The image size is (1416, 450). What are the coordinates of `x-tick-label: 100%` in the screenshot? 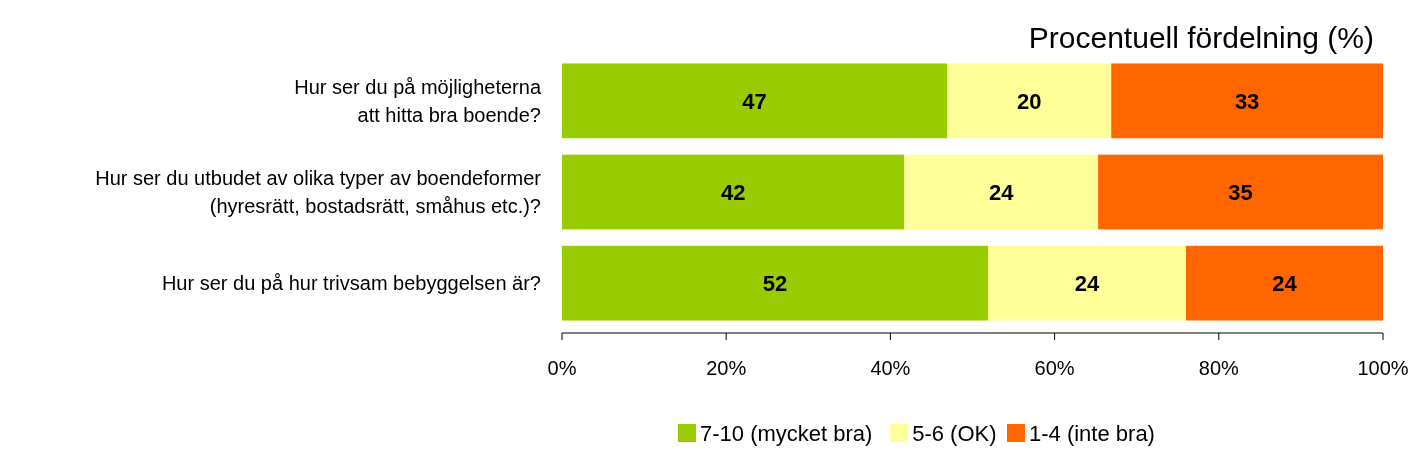 It's located at (1383, 368).